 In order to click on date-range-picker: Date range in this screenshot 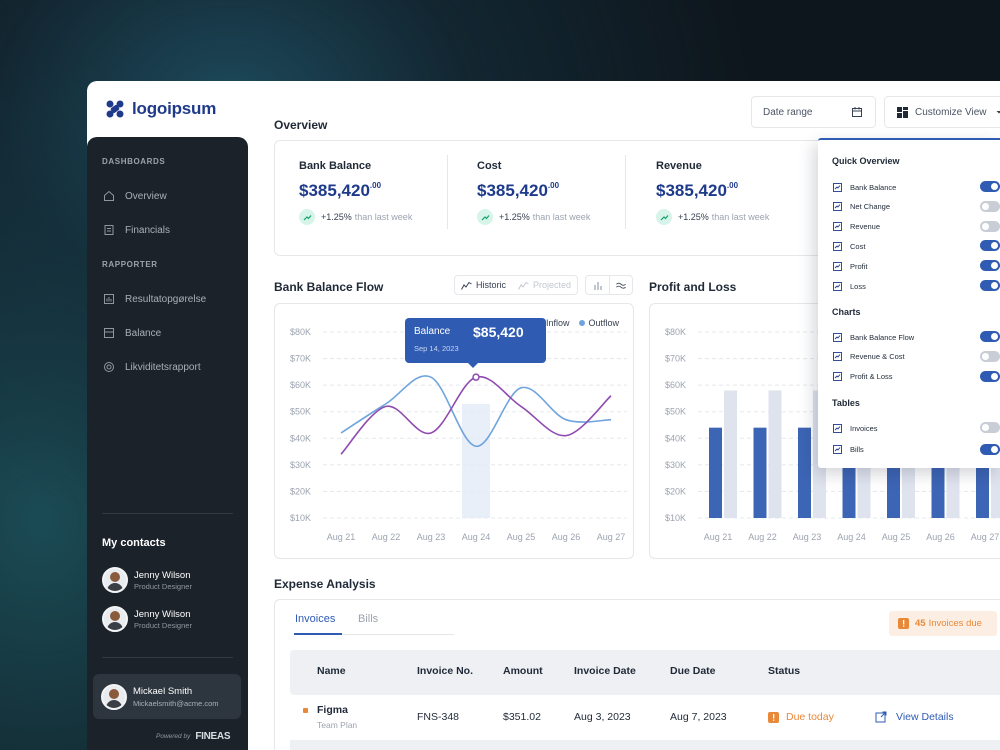, I will do `click(813, 112)`.